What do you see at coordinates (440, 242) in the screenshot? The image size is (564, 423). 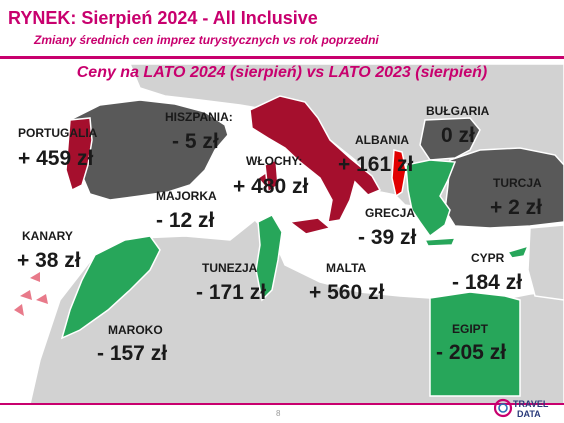 I see `crete-shape` at bounding box center [440, 242].